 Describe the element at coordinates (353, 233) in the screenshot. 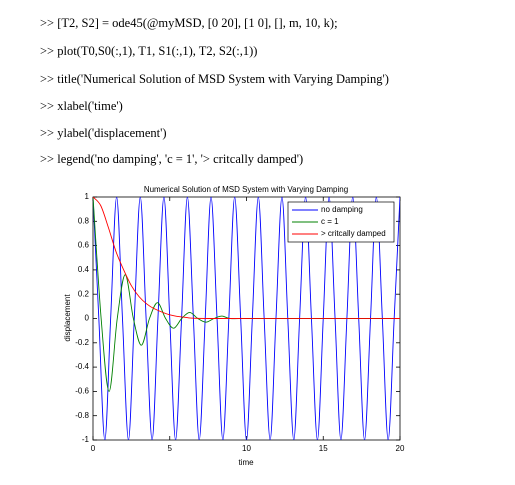

I see `legend-label: > critcally damped` at that location.